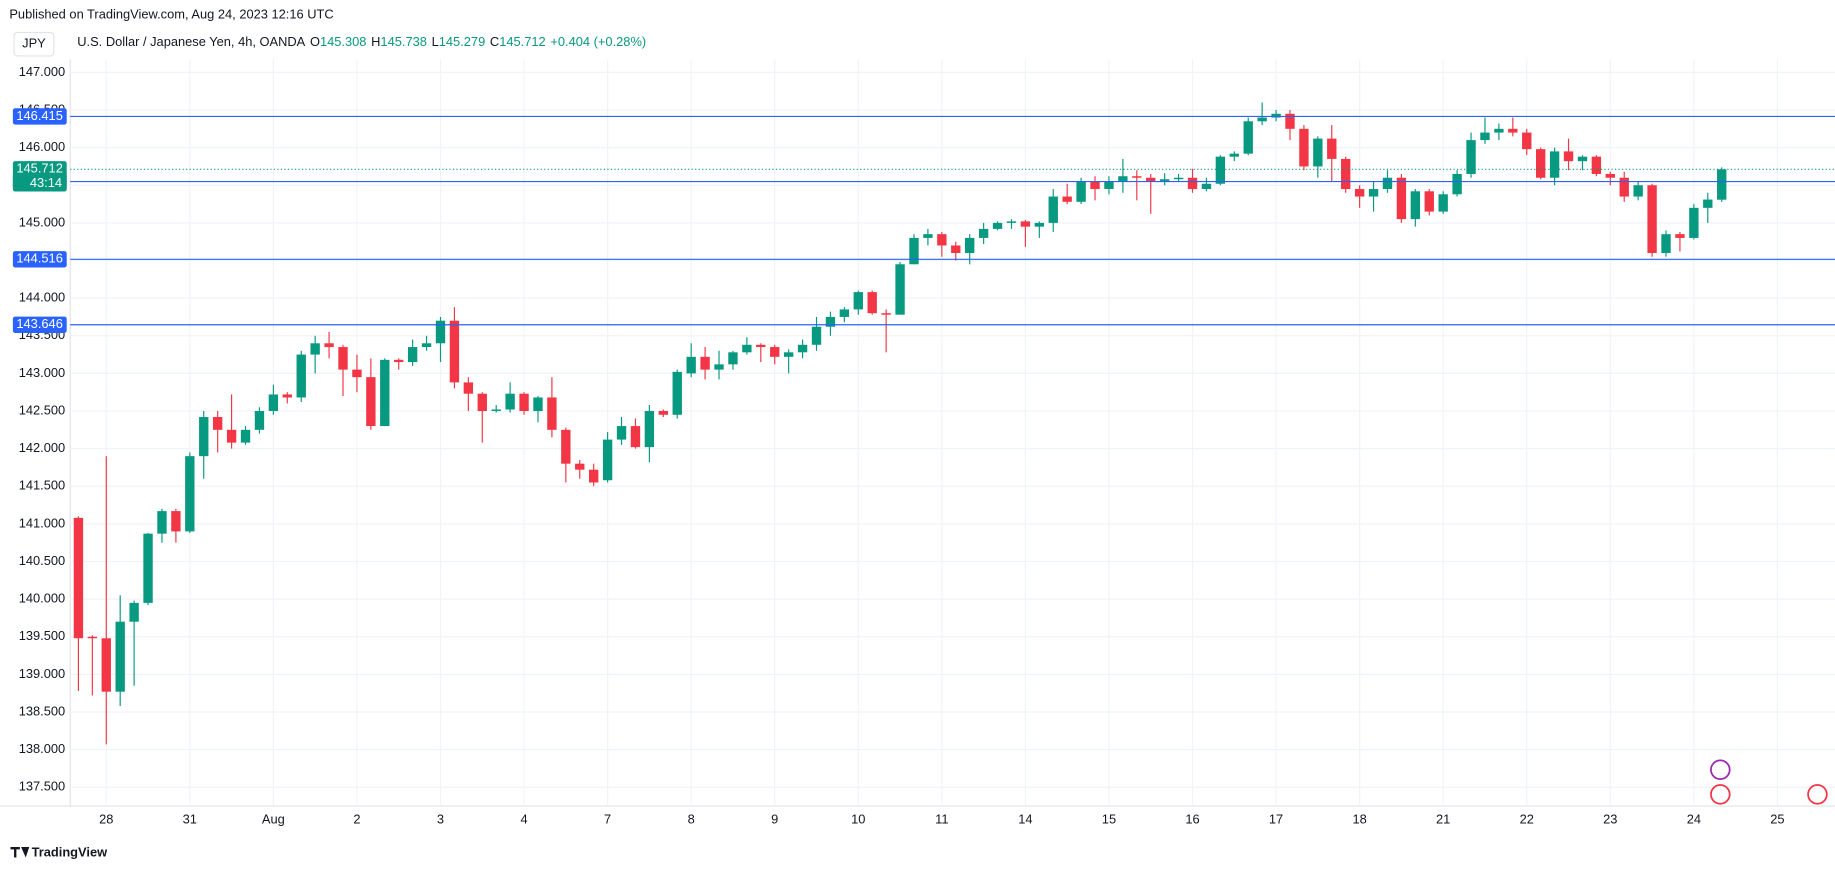 This screenshot has height=869, width=1835. Describe the element at coordinates (39, 176) in the screenshot. I see `last-price-box` at that location.